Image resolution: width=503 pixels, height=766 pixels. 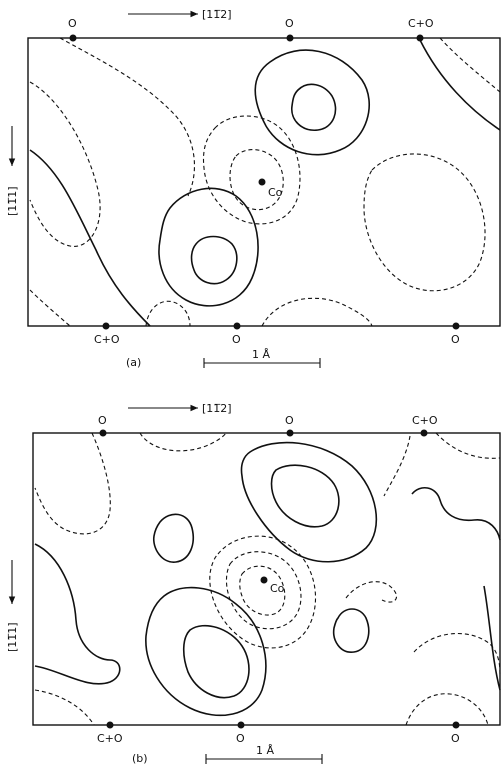 I want to click on bottom-atom-label-a-2: O, so click(x=236, y=339).